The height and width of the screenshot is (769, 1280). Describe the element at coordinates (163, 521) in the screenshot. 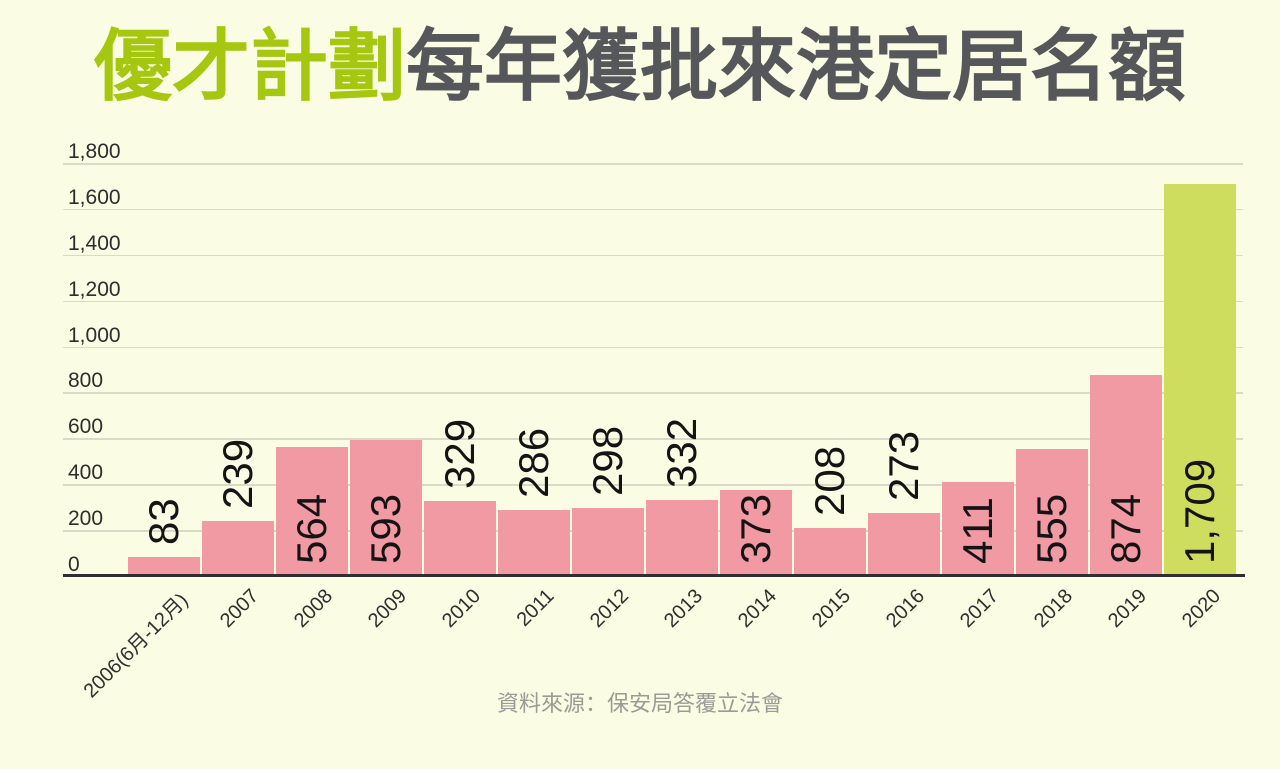

I see `bar-value-label: 83` at that location.